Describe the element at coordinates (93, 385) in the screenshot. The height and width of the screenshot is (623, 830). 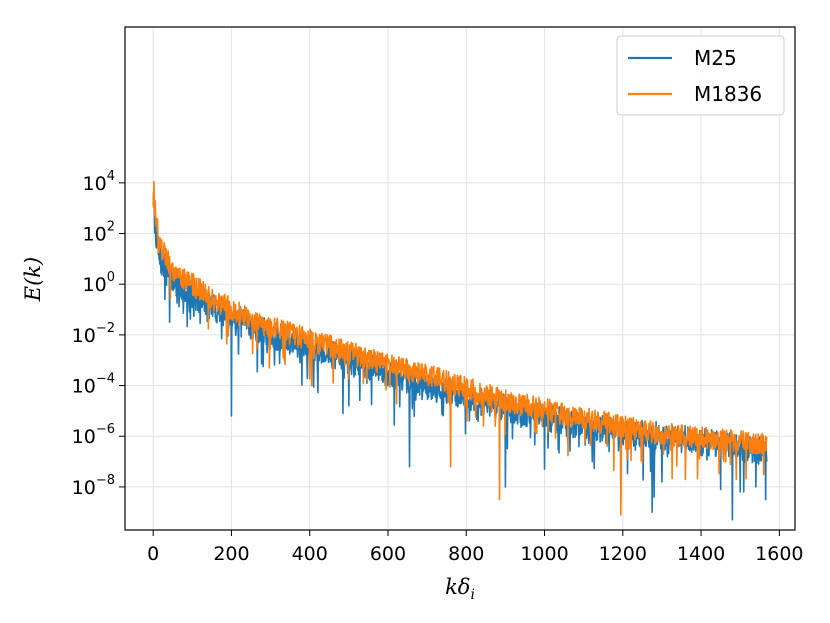
I see `y-tick-label: 10⁻⁴` at that location.